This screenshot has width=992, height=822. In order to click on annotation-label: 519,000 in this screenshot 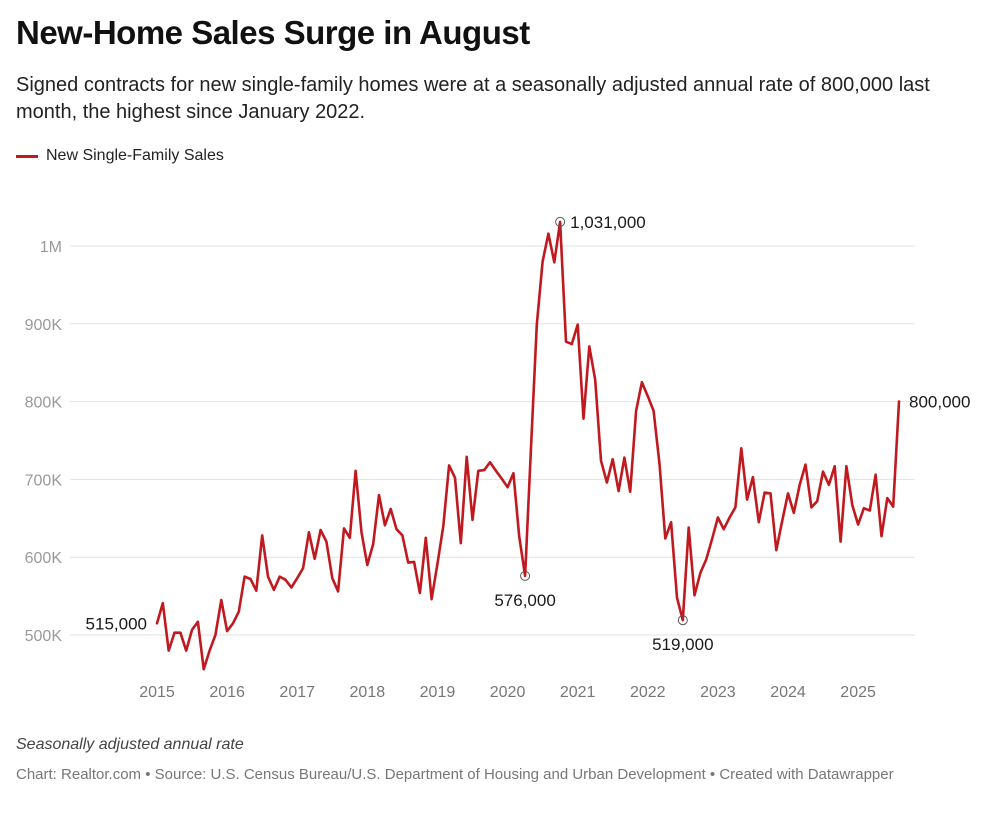, I will do `click(682, 644)`.